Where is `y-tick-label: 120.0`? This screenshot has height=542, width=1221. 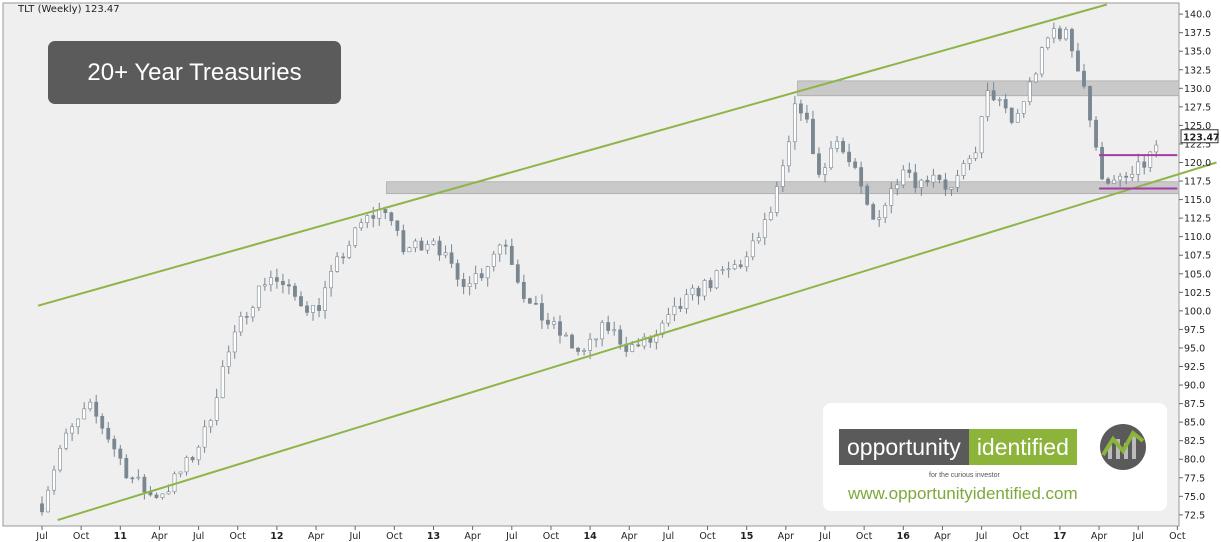 y-tick-label: 120.0 is located at coordinates (1197, 163).